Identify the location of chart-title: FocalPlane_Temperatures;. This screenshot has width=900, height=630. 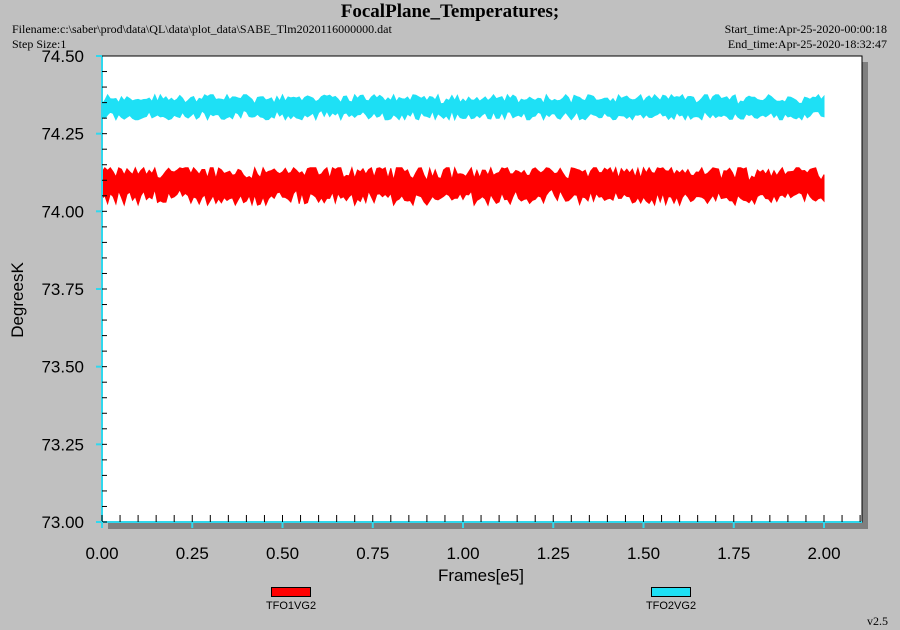
(450, 11).